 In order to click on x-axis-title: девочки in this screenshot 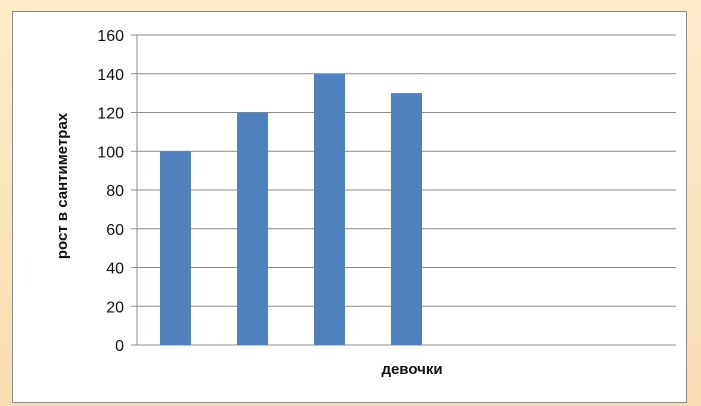, I will do `click(411, 369)`.